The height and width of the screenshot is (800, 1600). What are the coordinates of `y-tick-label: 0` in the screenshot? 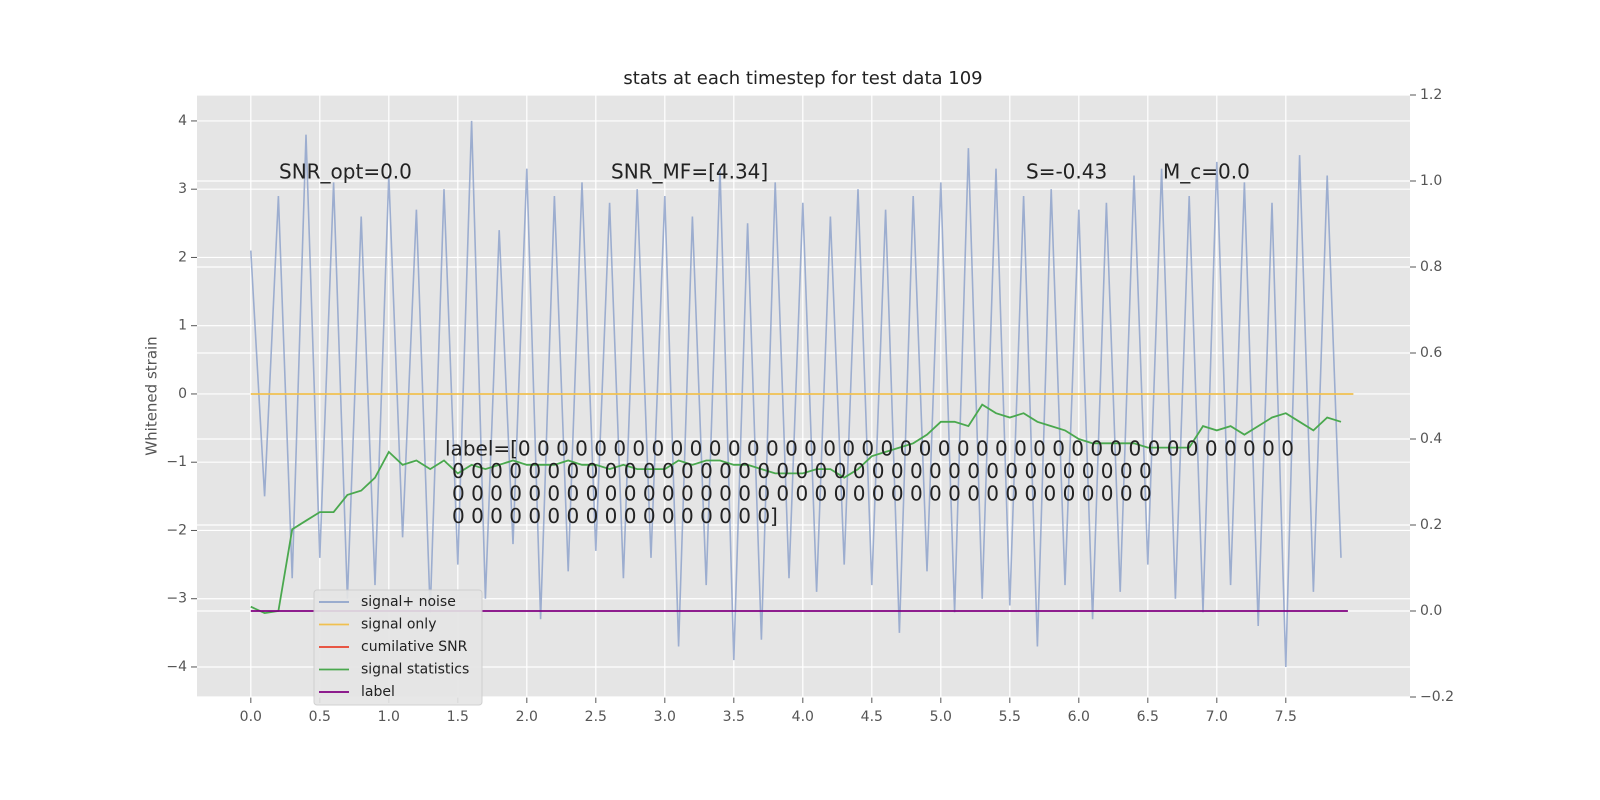 It's located at (182, 394).